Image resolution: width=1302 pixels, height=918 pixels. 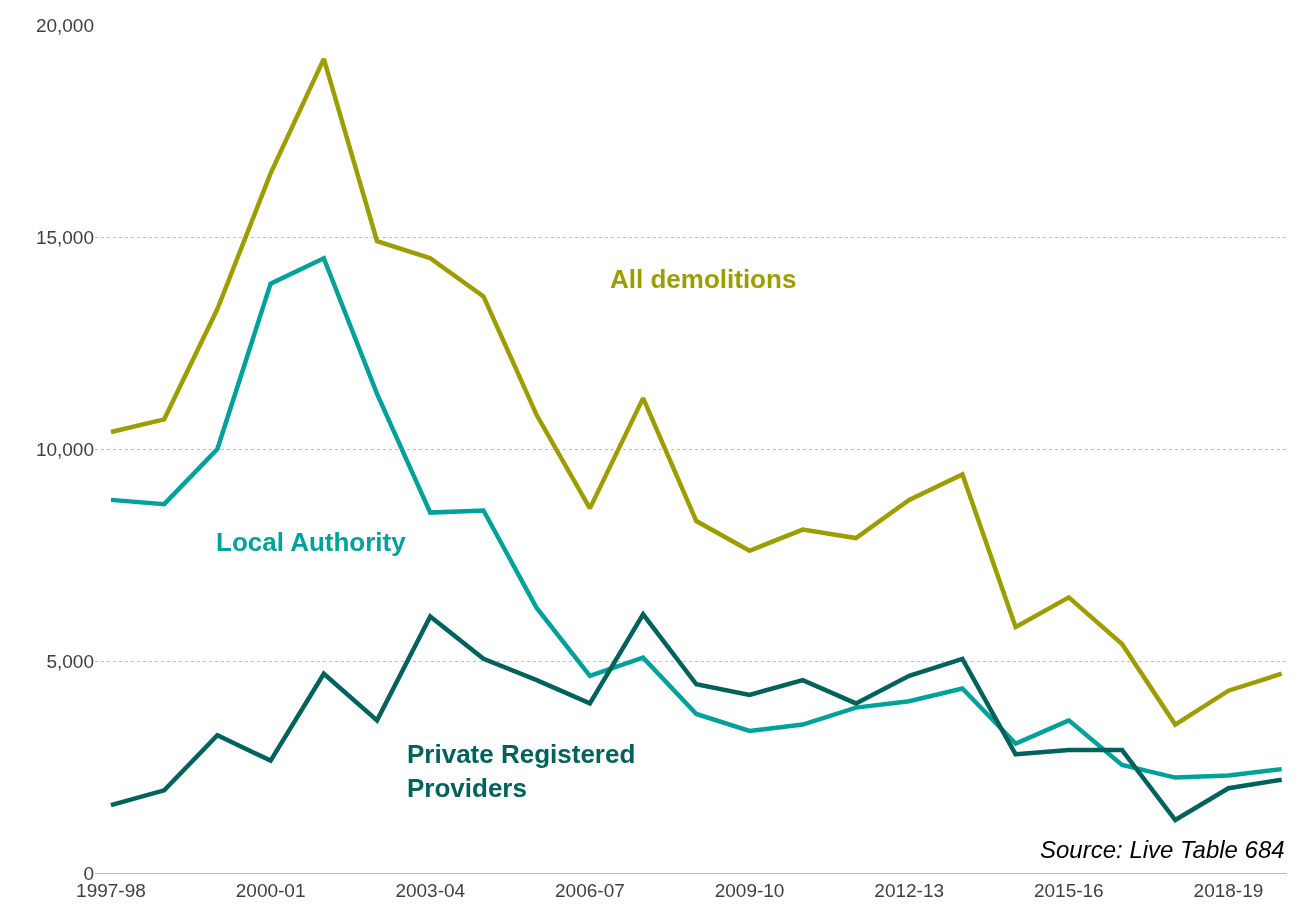 What do you see at coordinates (270, 890) in the screenshot?
I see `x-tick-label: 2000-01` at bounding box center [270, 890].